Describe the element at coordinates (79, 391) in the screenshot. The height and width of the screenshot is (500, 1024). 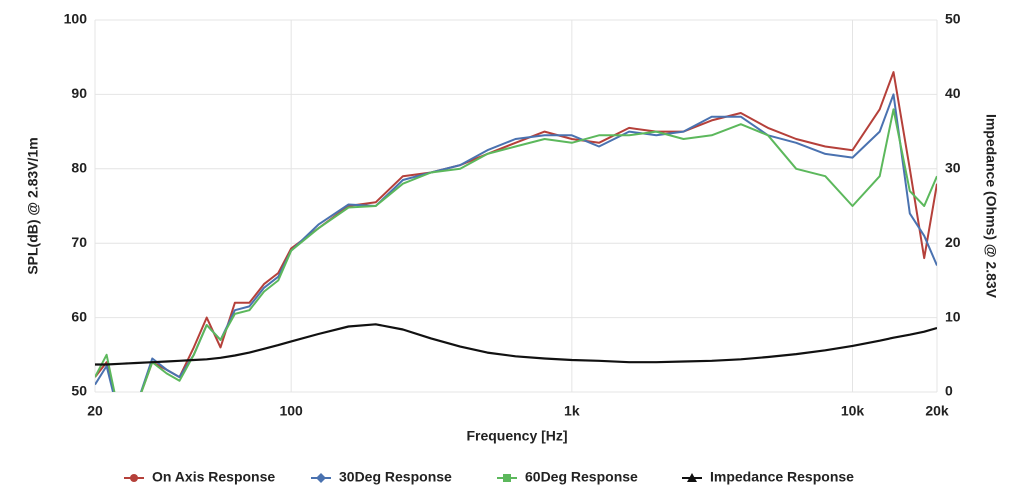
I see `y-tick-label: 50` at that location.